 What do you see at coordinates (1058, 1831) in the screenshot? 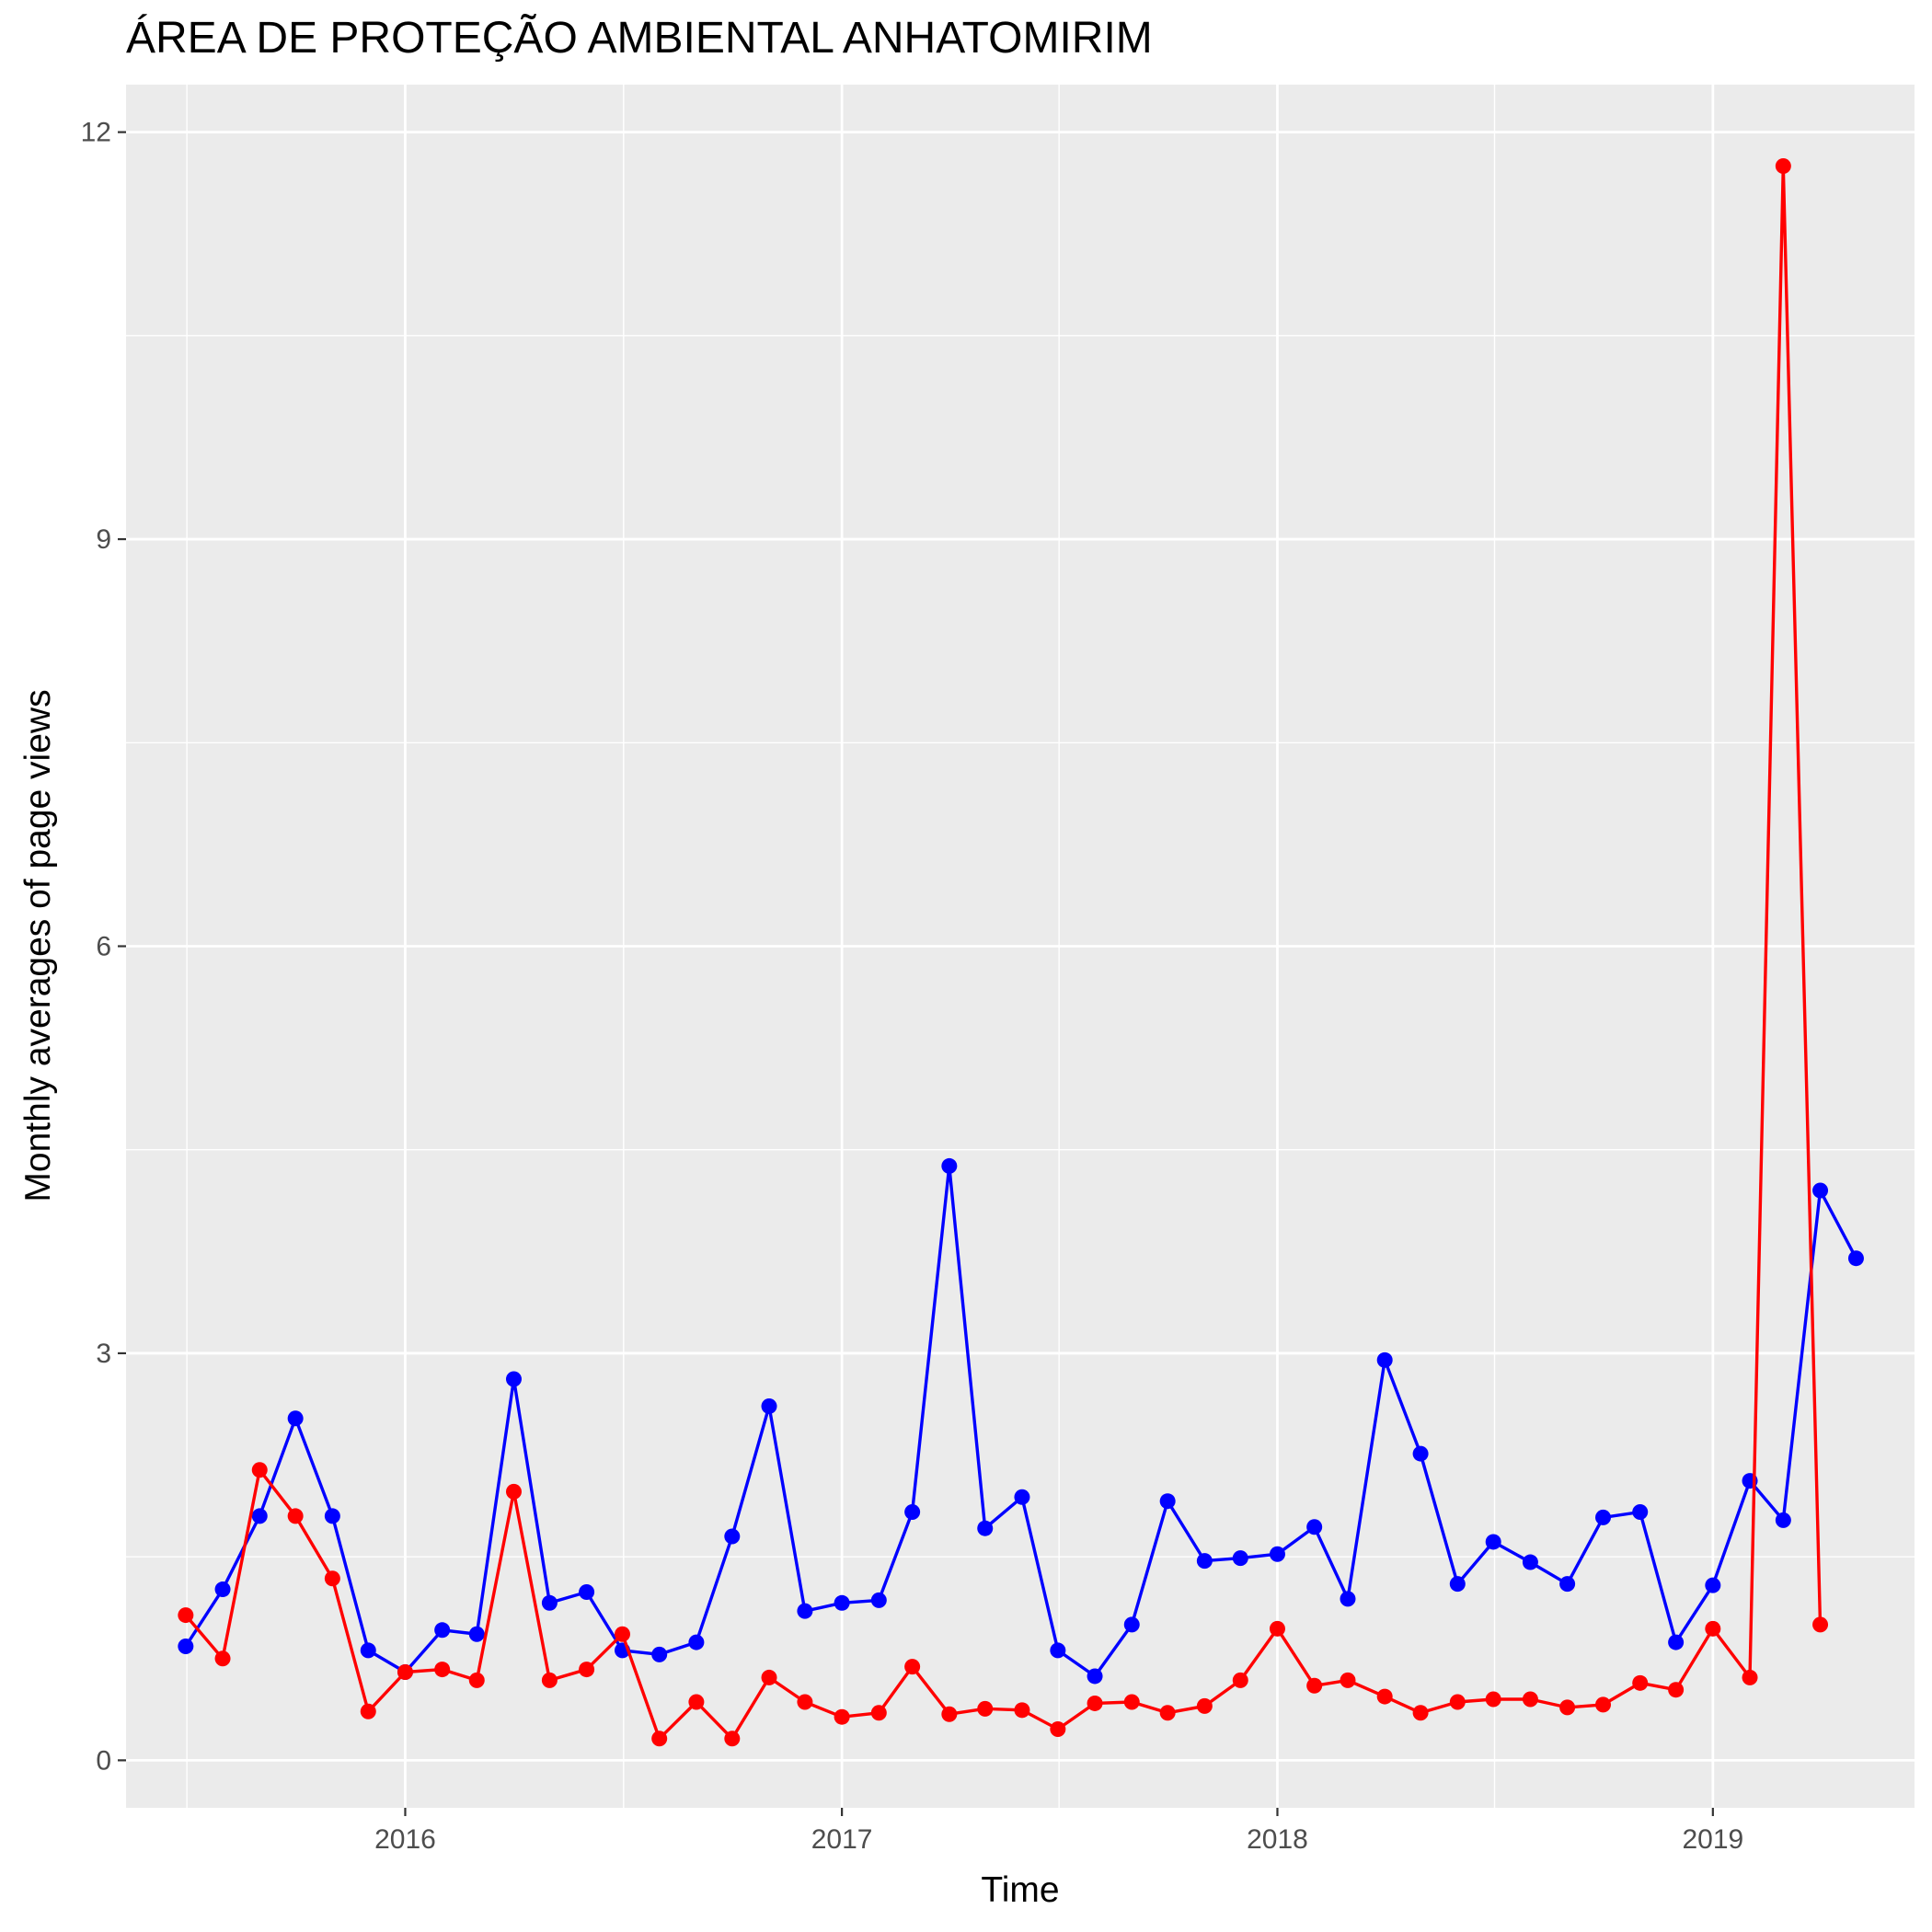
I see `x-axis: 2016 2017 2018 2019` at bounding box center [1058, 1831].